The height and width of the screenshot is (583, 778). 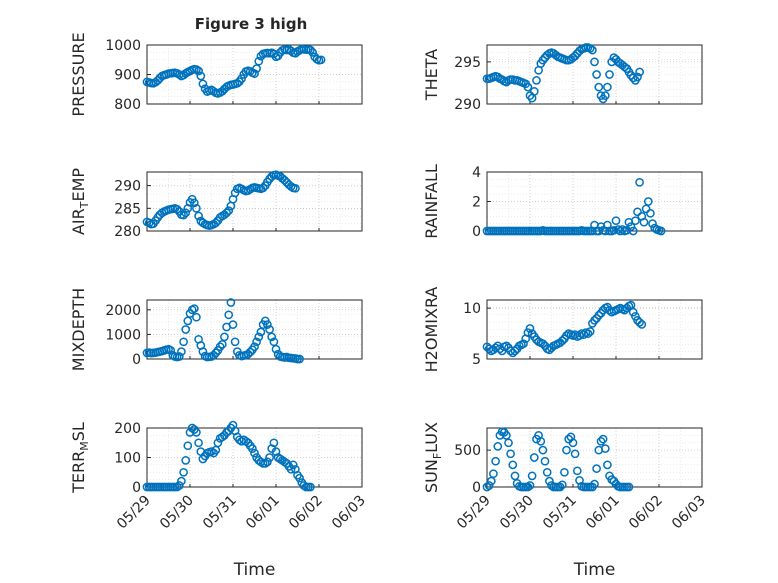 What do you see at coordinates (254, 329) in the screenshot?
I see `mixdepth-axes-box` at bounding box center [254, 329].